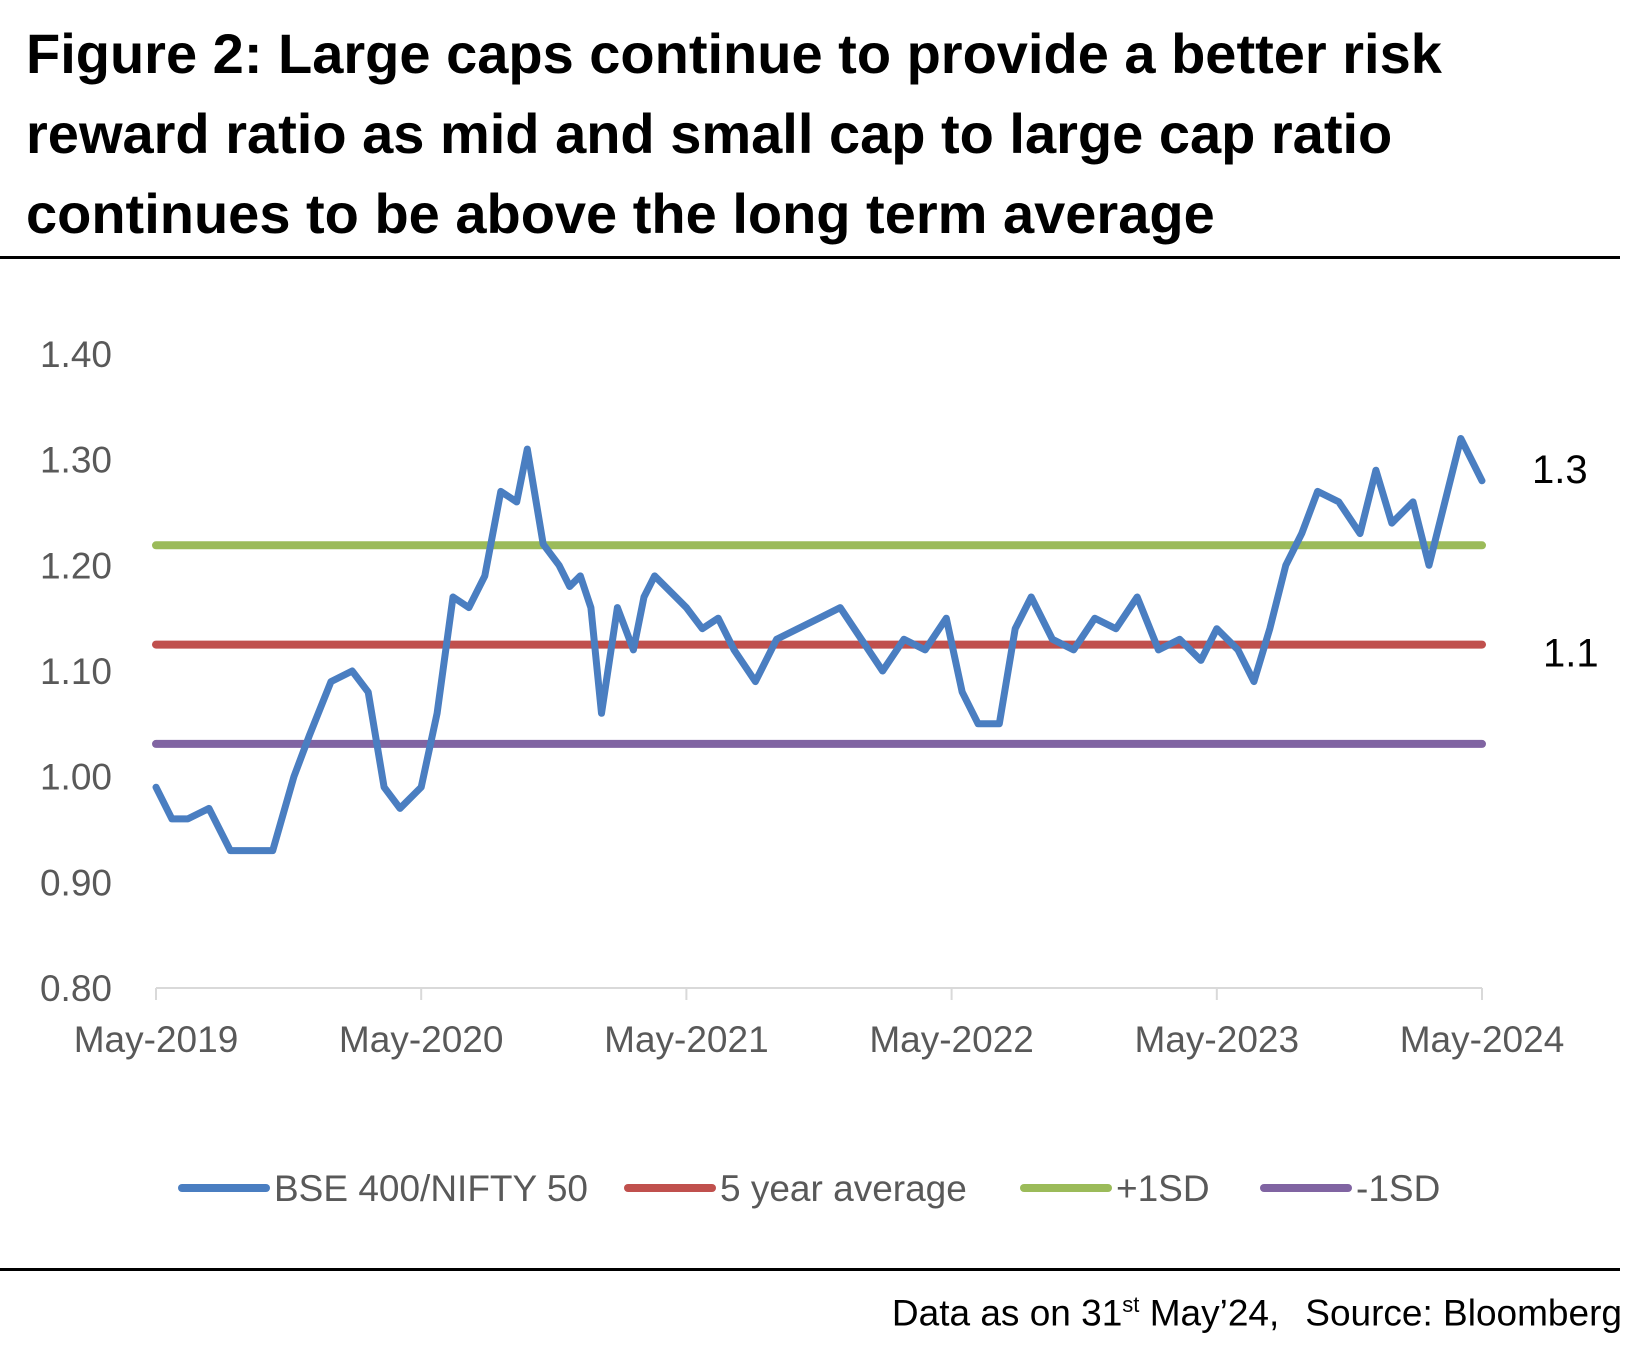 The width and height of the screenshot is (1627, 1362). I want to click on legend-item-ratio: BSE 400/NIFTY 50, so click(383, 1188).